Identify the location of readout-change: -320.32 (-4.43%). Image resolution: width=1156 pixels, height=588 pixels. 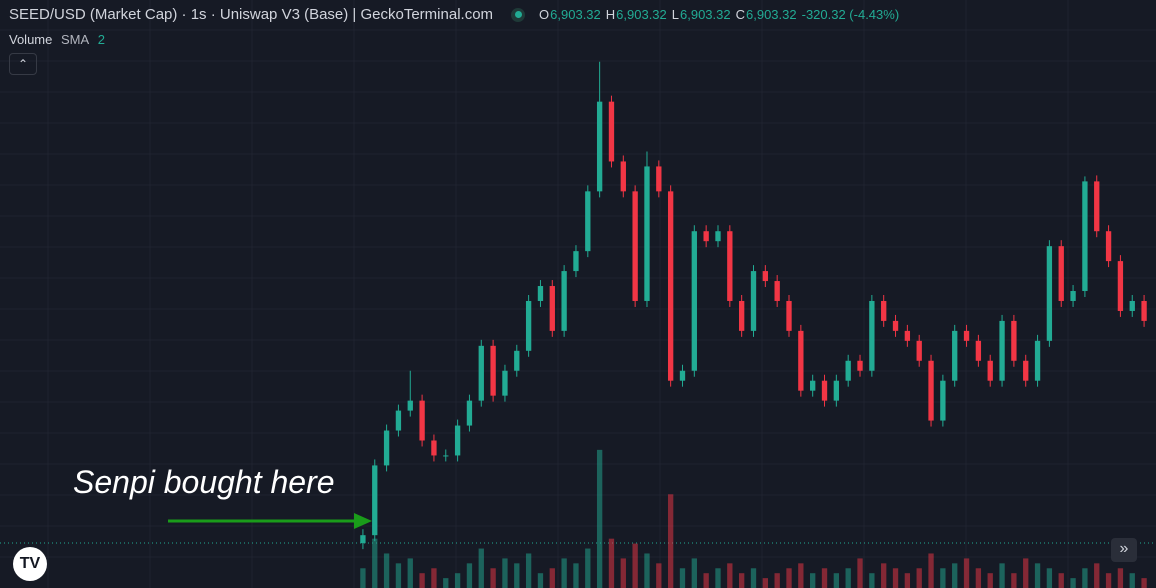
(850, 14).